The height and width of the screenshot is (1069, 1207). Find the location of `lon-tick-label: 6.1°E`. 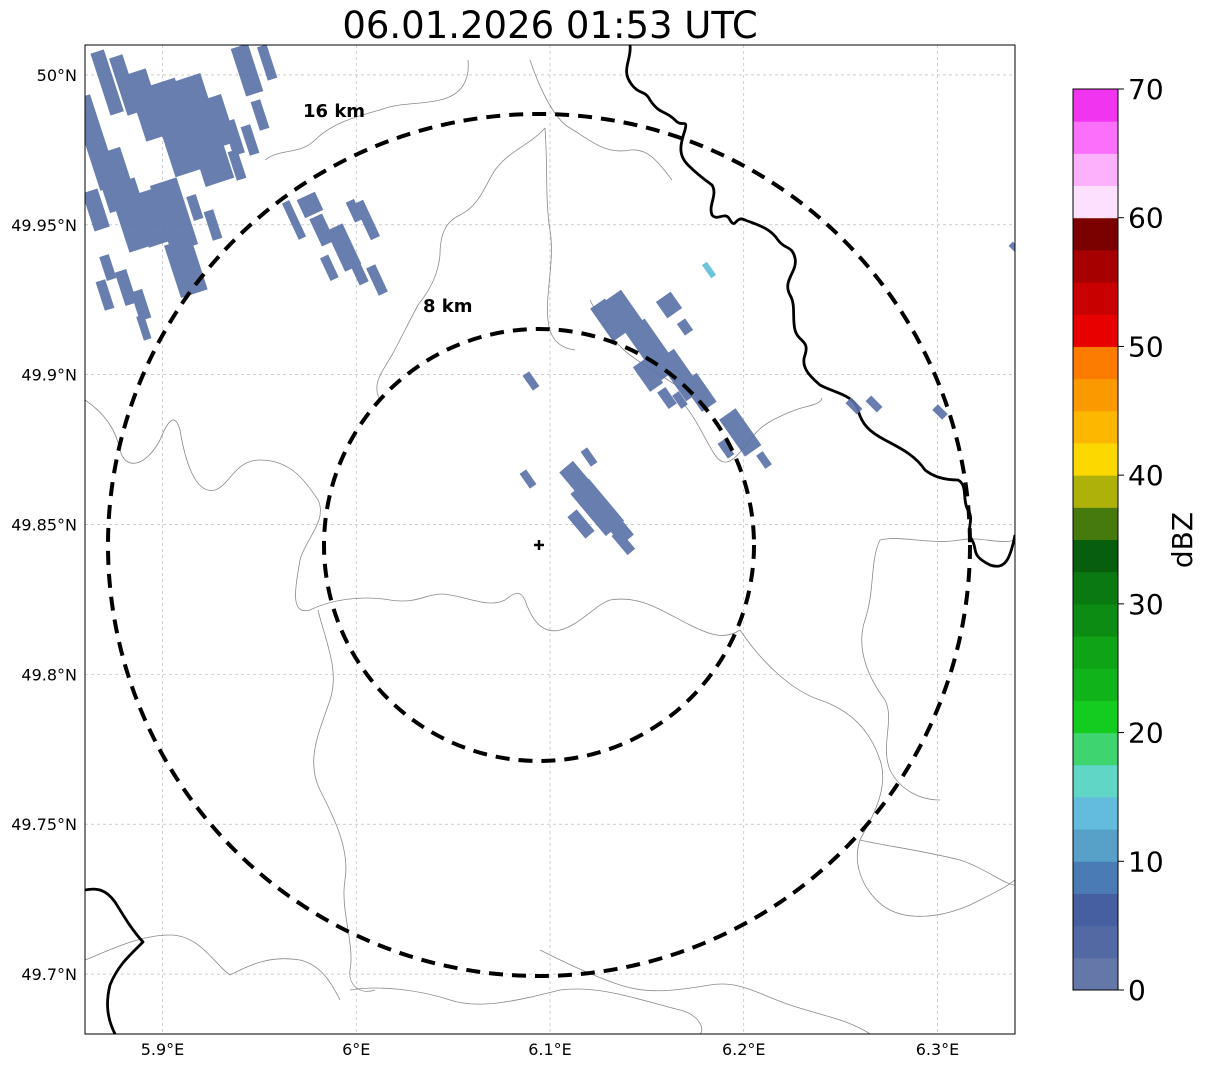

lon-tick-label: 6.1°E is located at coordinates (550, 1049).